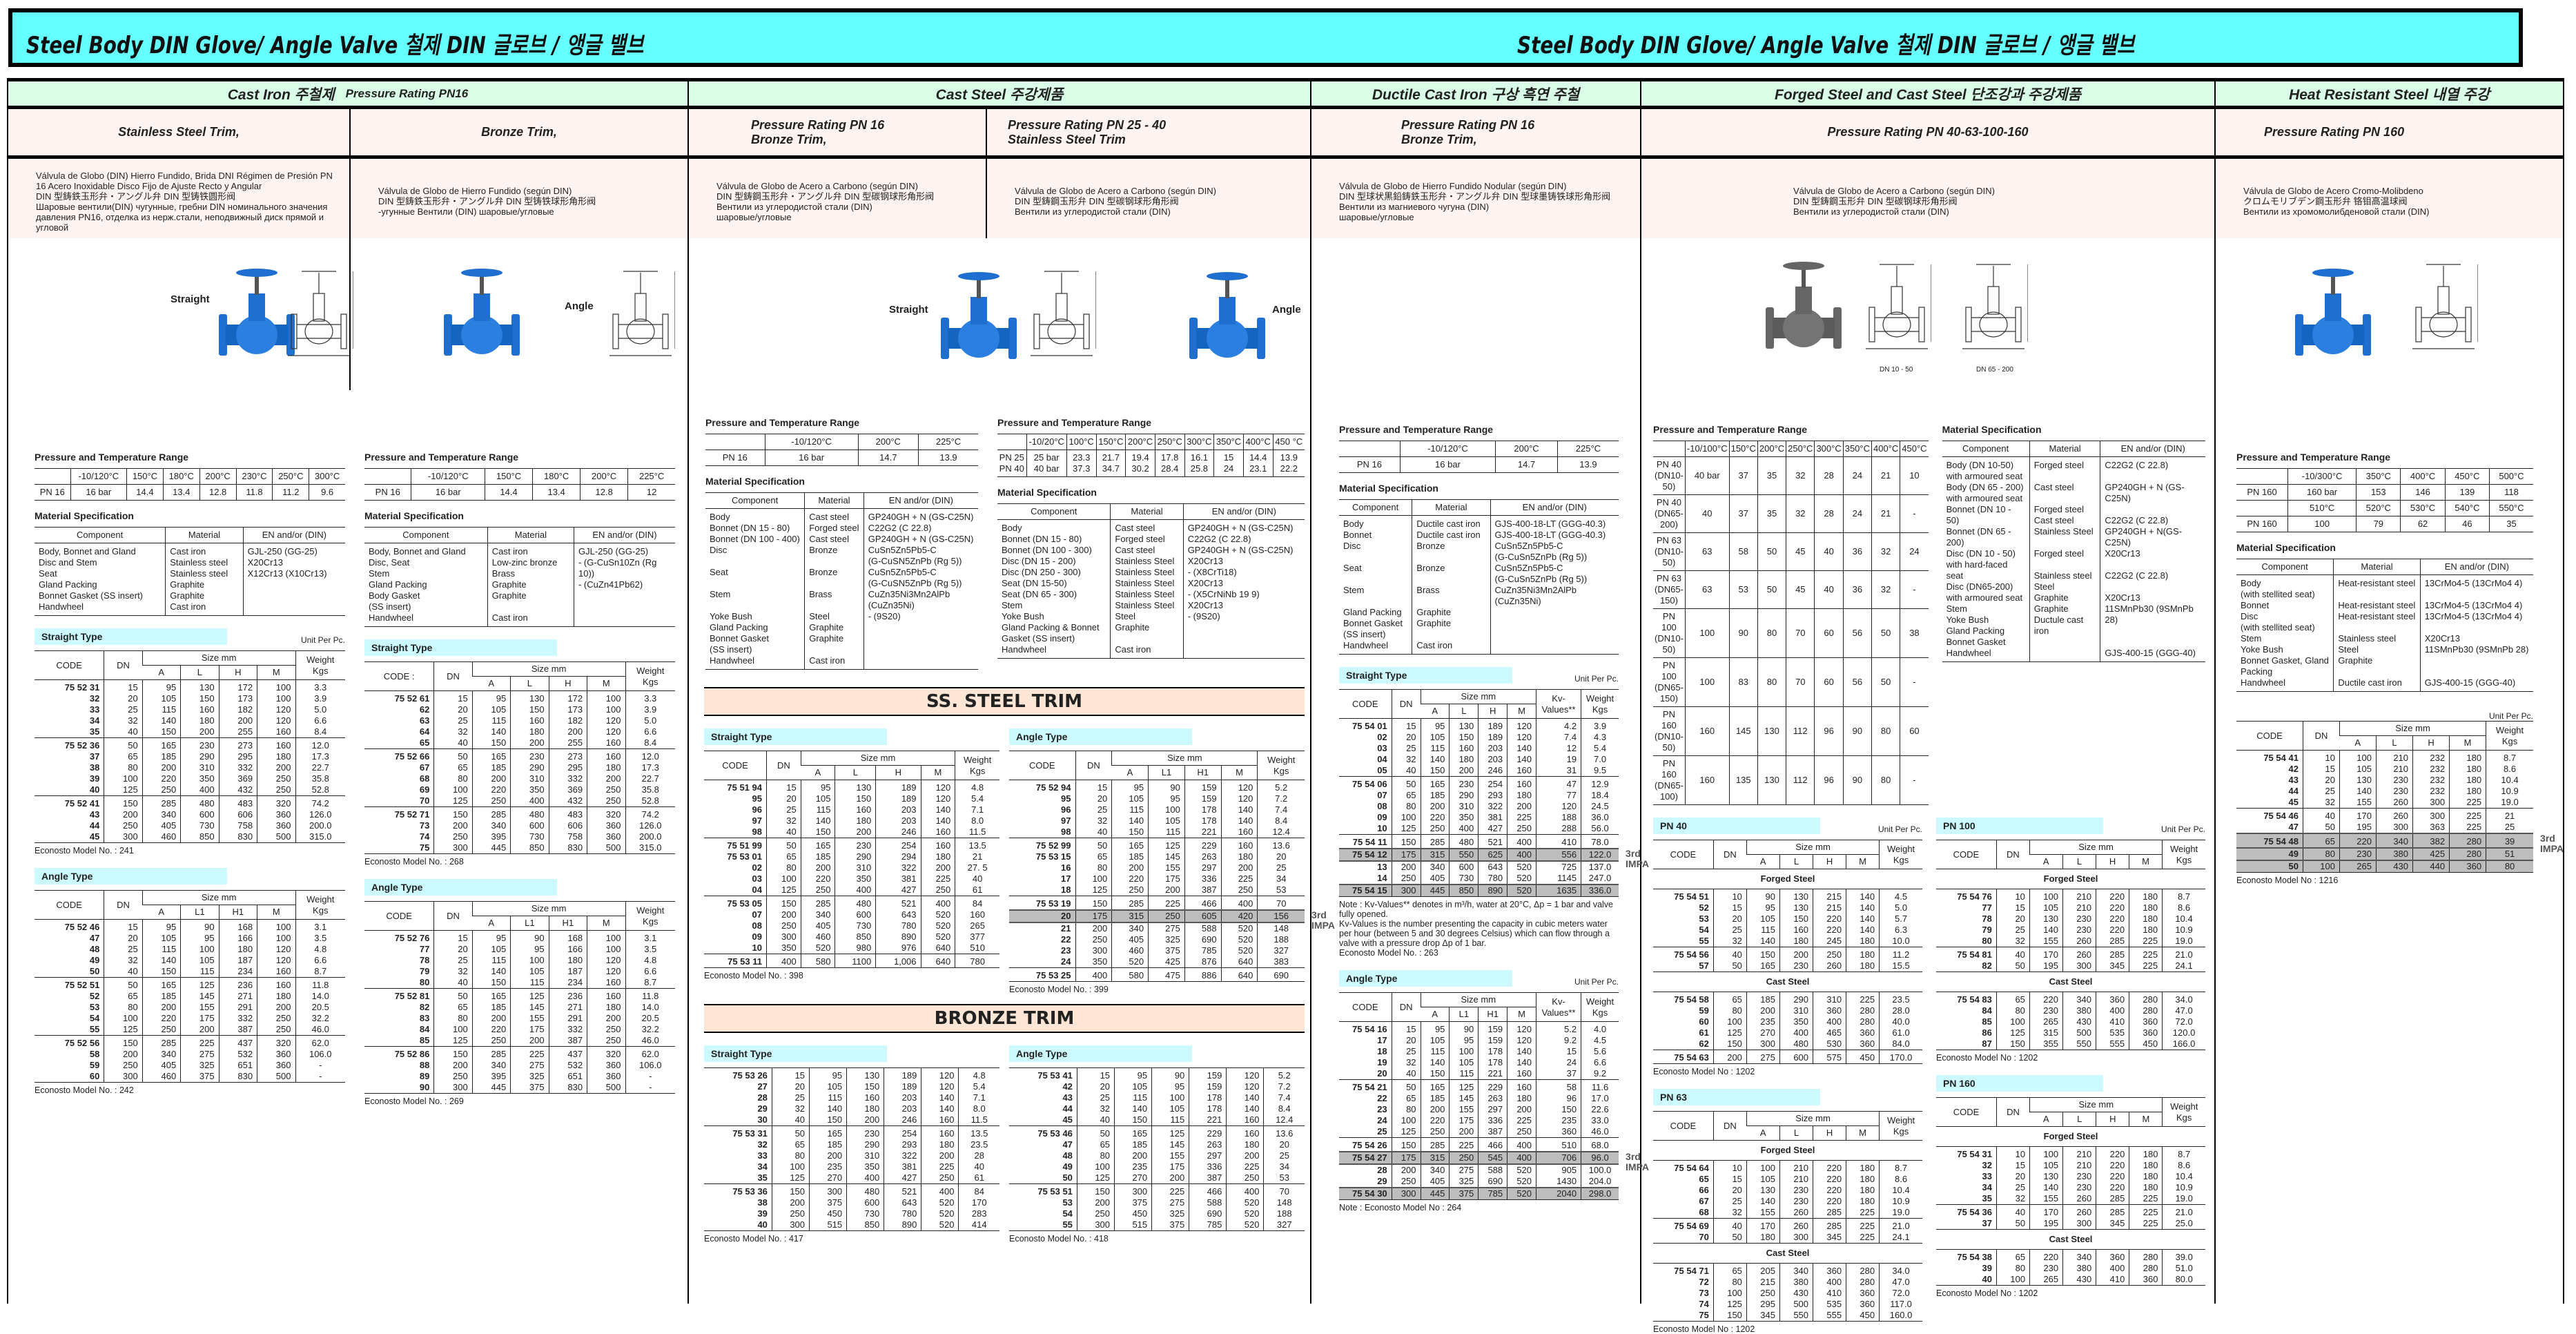 The width and height of the screenshot is (2576, 1334). I want to click on model-number: Econosto Model No : 1202, so click(1704, 1071).